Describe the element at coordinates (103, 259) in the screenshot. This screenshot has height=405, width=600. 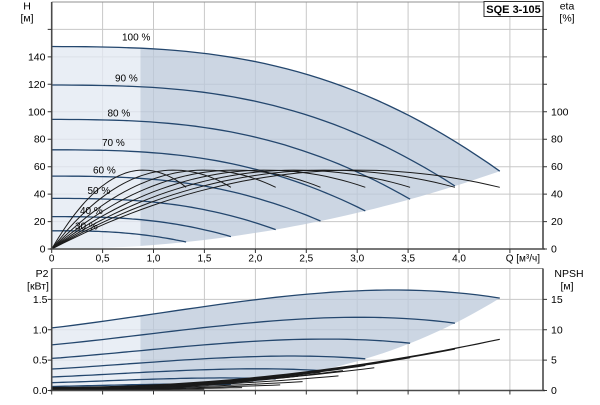
I see `svg-text: 0,5` at that location.